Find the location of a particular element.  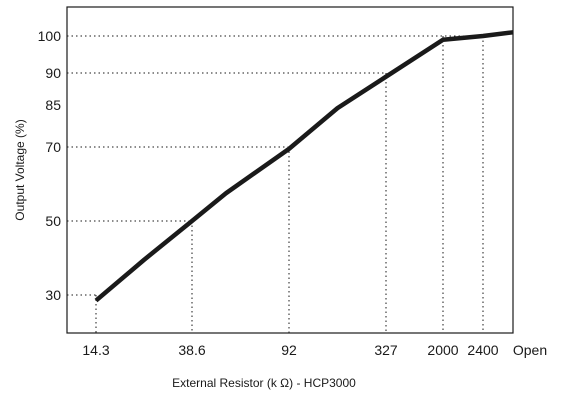

y-axis-title: Output Voltage (%) is located at coordinates (20, 169).